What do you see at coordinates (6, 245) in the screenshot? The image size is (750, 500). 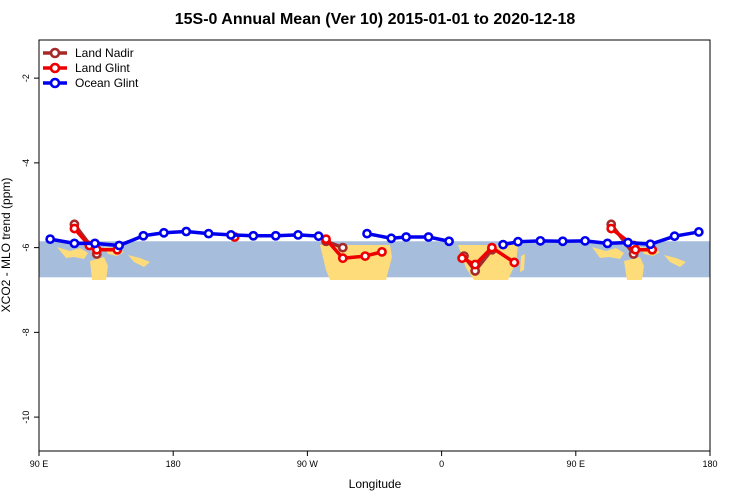 I see `y-axis-label: XCO2 - MLO trend (ppm)` at bounding box center [6, 245].